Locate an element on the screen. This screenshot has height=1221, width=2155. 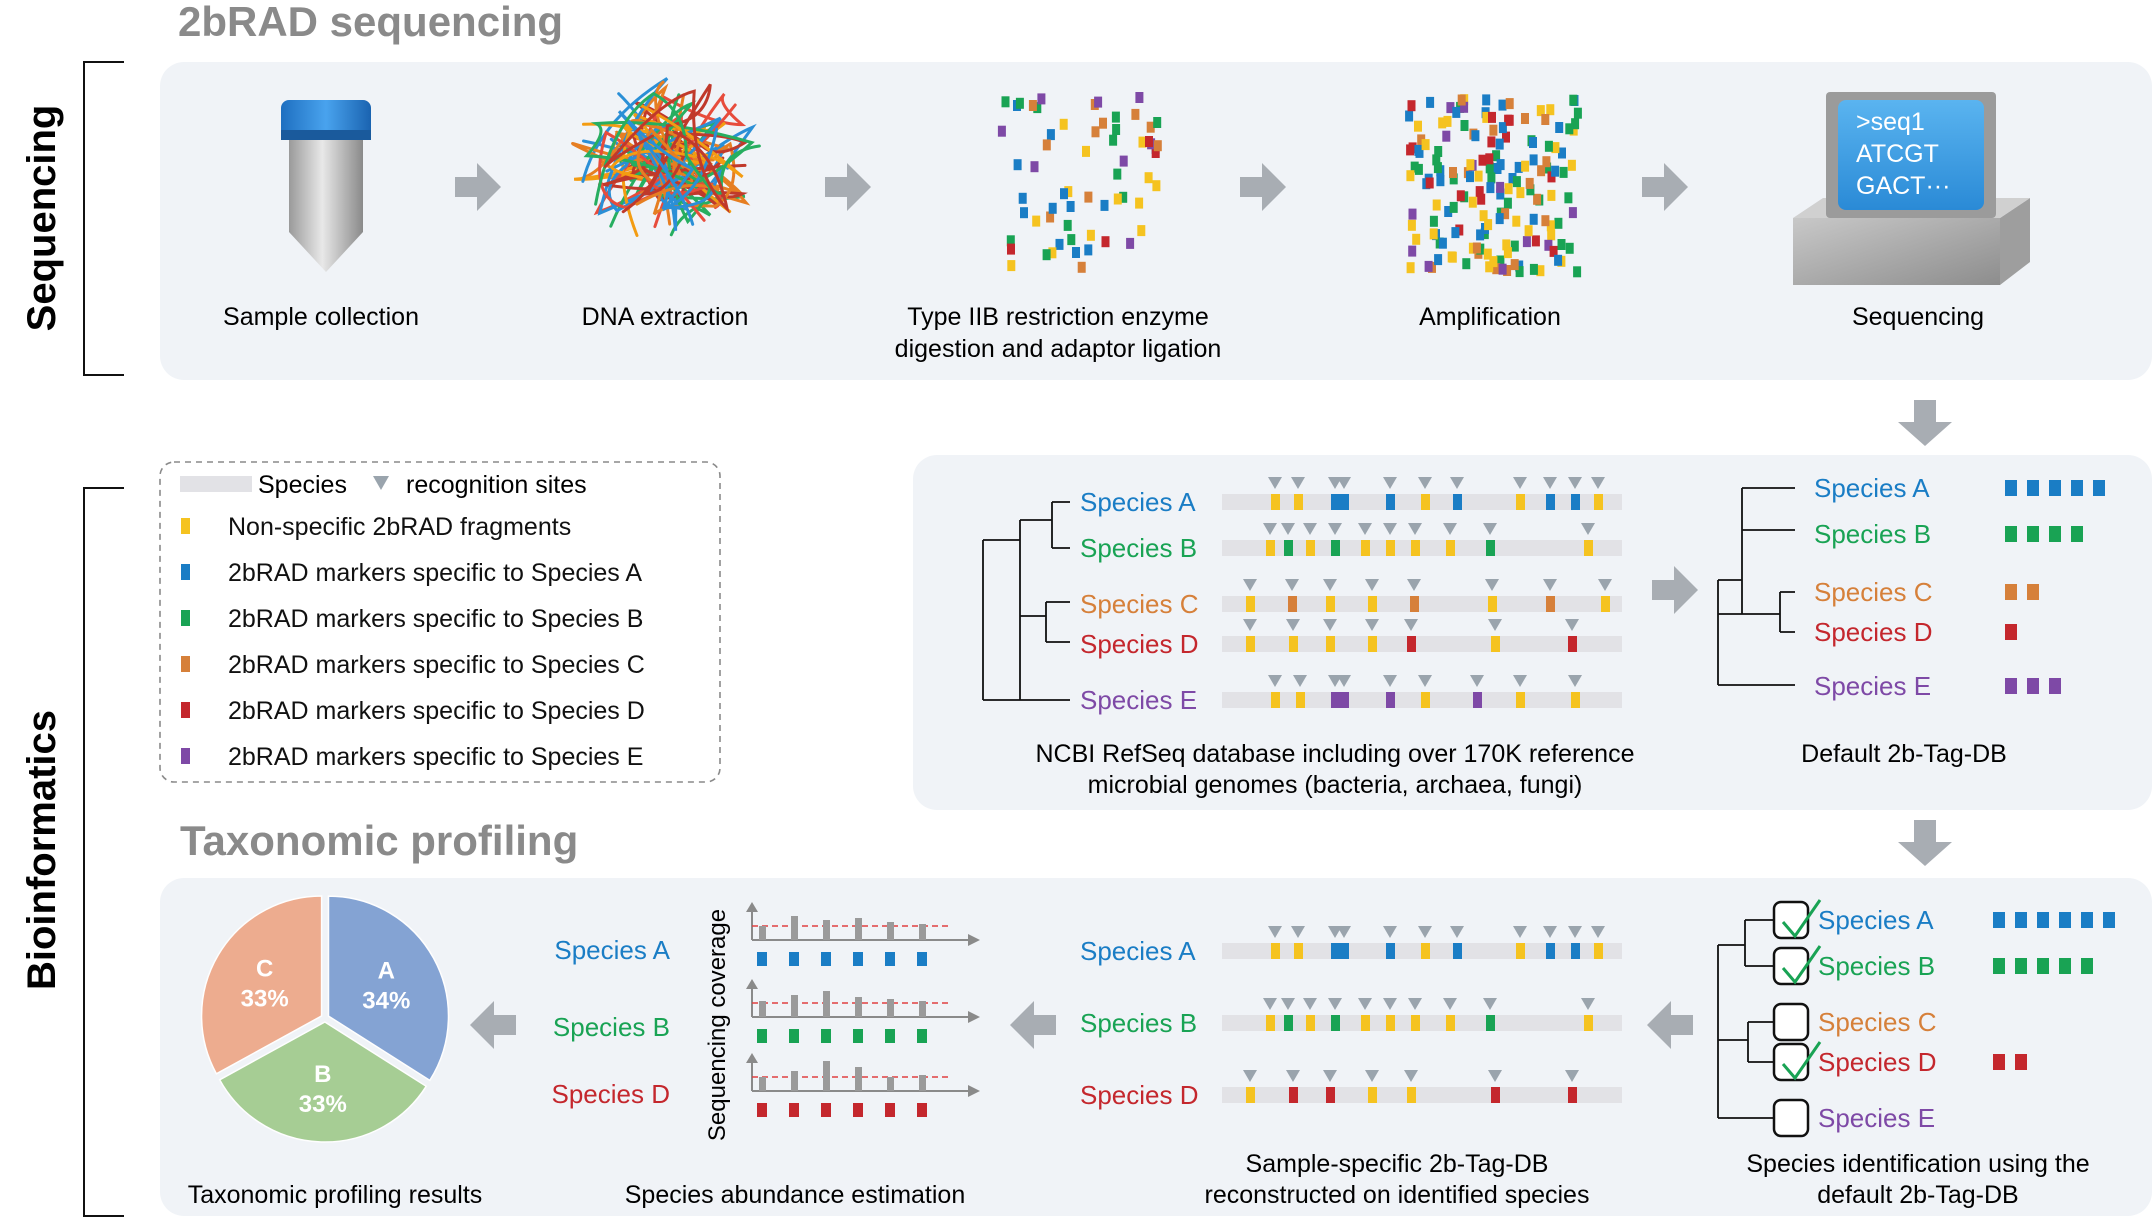
sample-species-label: Species A is located at coordinates (1138, 951).